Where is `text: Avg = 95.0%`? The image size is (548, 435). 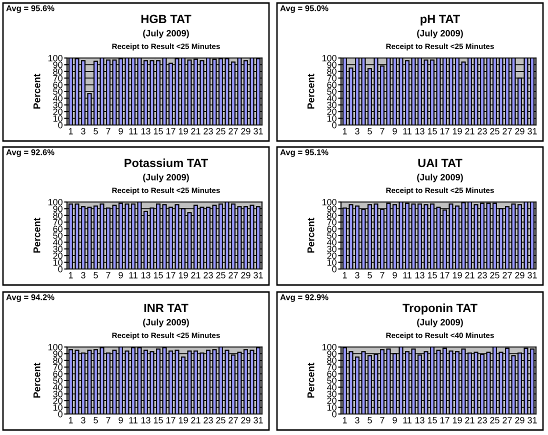
text: Avg = 95.0% is located at coordinates (304, 9).